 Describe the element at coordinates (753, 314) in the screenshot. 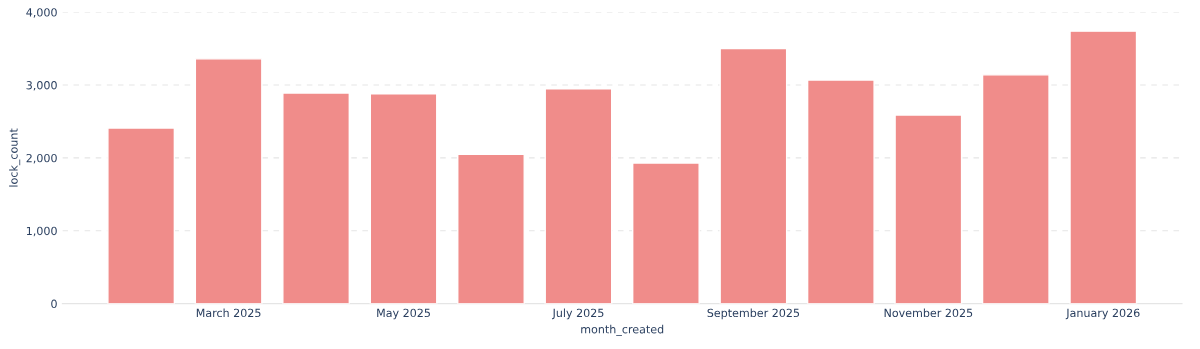

I see `x-tick-label: September 2025` at that location.